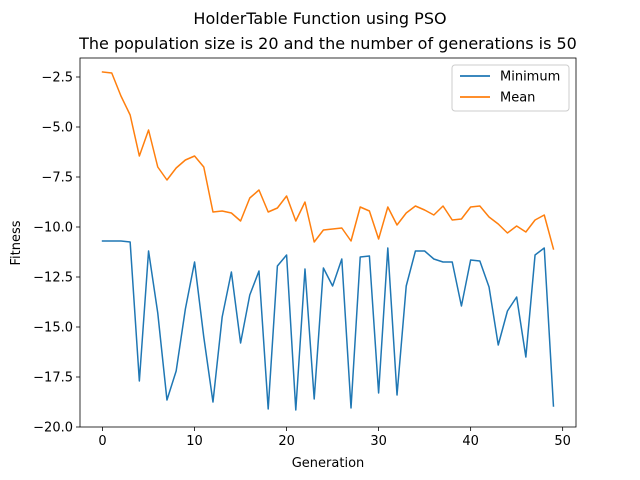 Image resolution: width=640 pixels, height=480 pixels. What do you see at coordinates (102, 441) in the screenshot?
I see `x-tick-label: 0` at bounding box center [102, 441].